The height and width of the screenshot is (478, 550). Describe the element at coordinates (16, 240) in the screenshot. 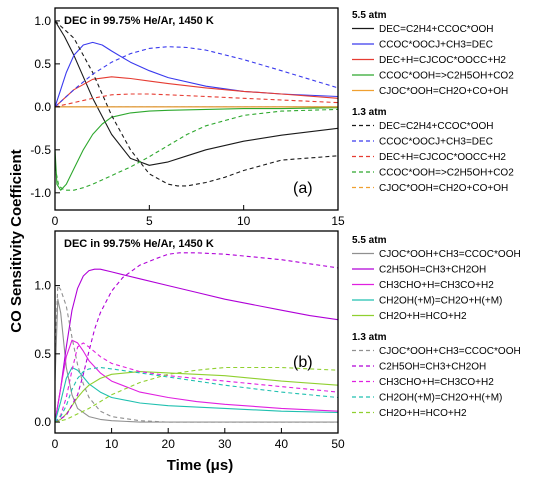

I see `y-axis-label: CO Sensitivity Coefficient` at that location.